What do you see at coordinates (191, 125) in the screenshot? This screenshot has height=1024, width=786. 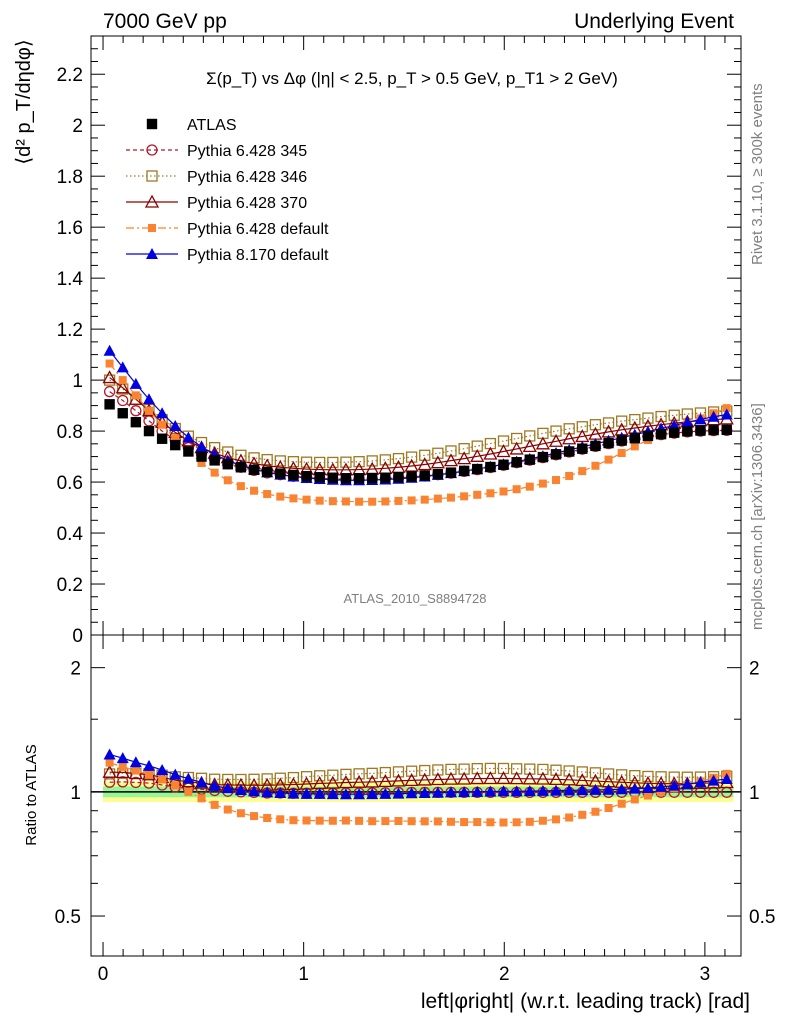 I see `legend-entry: ATLAS` at bounding box center [191, 125].